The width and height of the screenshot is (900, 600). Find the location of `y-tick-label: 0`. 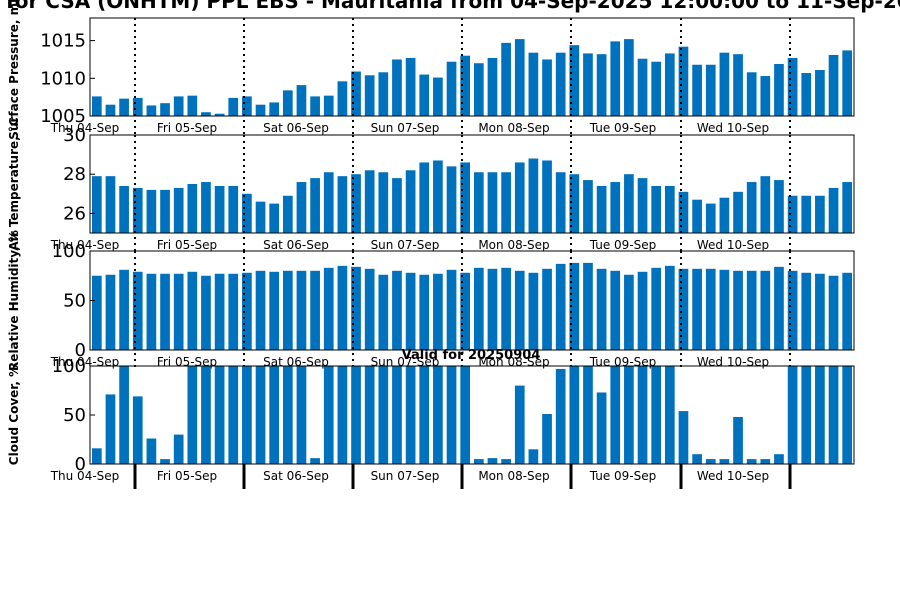

y-tick-label: 0 is located at coordinates (80, 464).